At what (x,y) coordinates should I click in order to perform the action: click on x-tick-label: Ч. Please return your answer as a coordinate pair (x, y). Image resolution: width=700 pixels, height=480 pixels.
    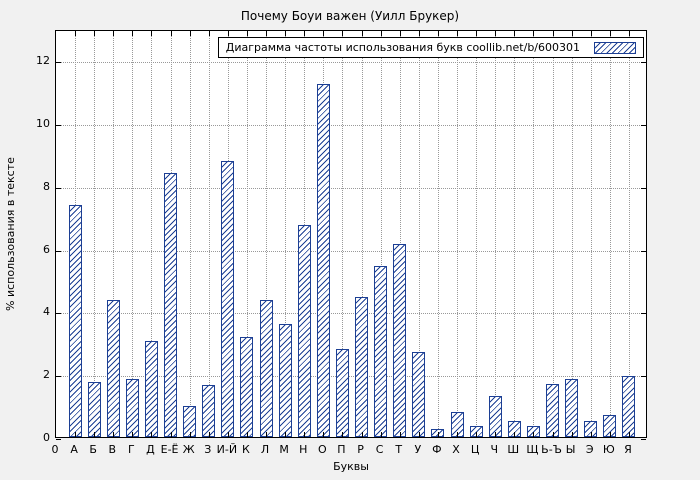
    Looking at the image, I should click on (494, 449).